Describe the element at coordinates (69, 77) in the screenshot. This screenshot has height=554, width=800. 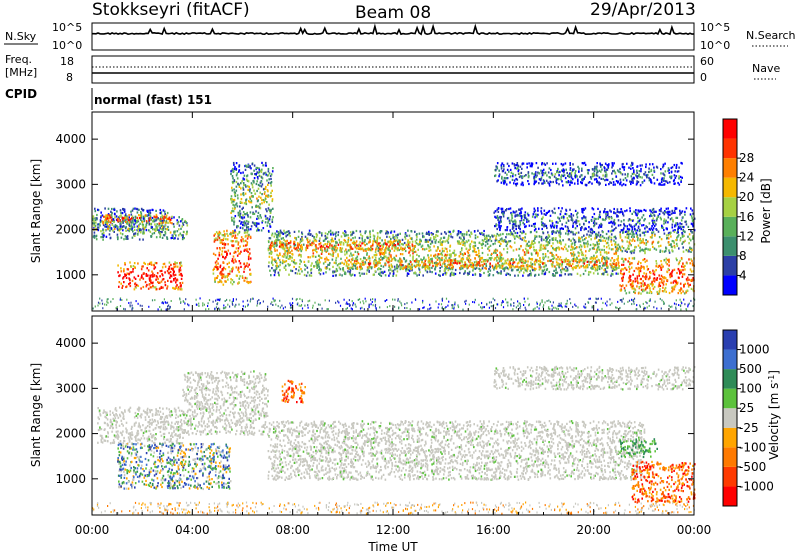
I see `freq-tick-bottom: 8` at that location.